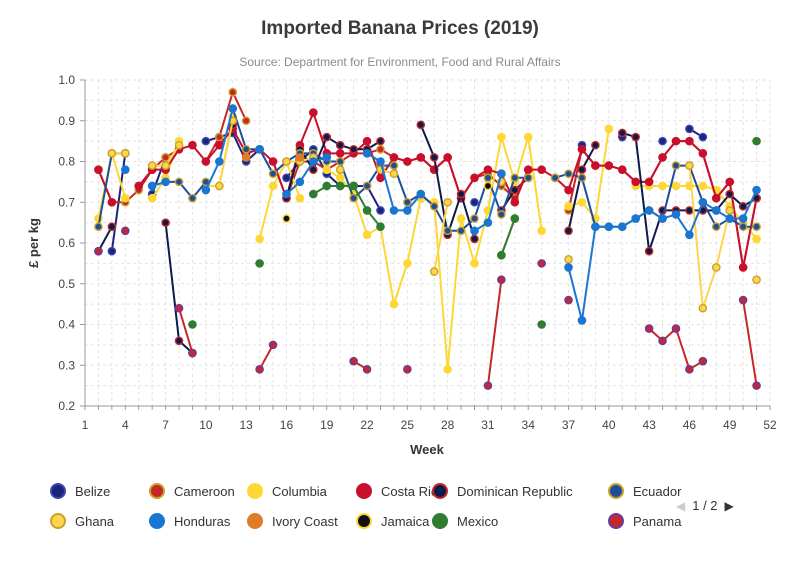 This screenshot has width=800, height=570. I want to click on legend-item-costa-rica: Costa Rica, so click(400, 491).